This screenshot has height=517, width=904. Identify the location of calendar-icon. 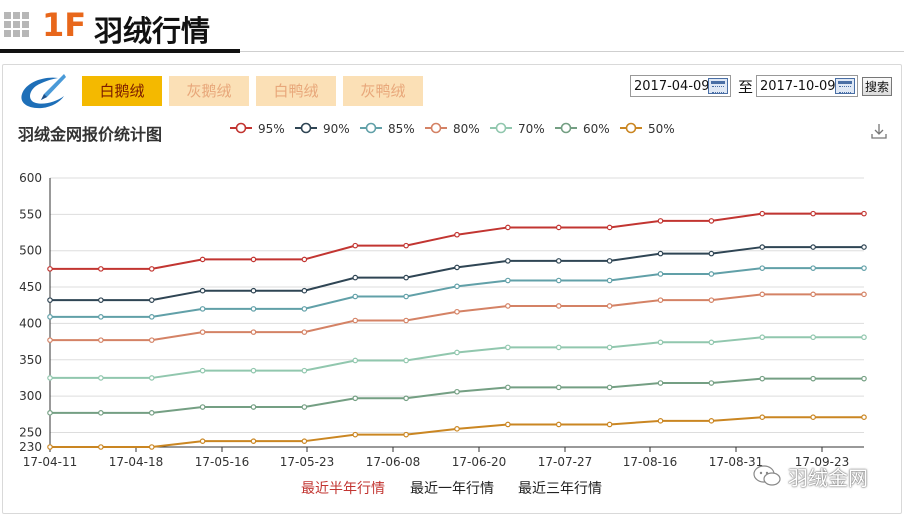
(718, 86).